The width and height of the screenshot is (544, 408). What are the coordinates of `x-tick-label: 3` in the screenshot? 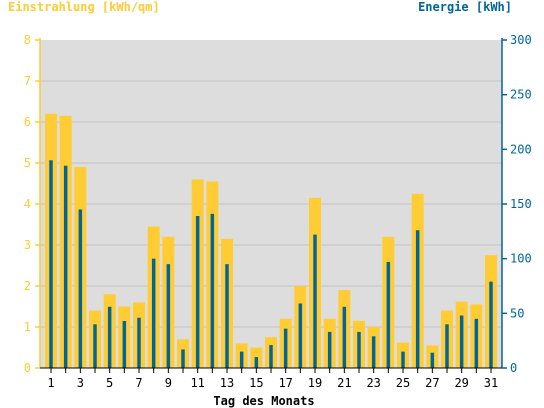 It's located at (80, 383).